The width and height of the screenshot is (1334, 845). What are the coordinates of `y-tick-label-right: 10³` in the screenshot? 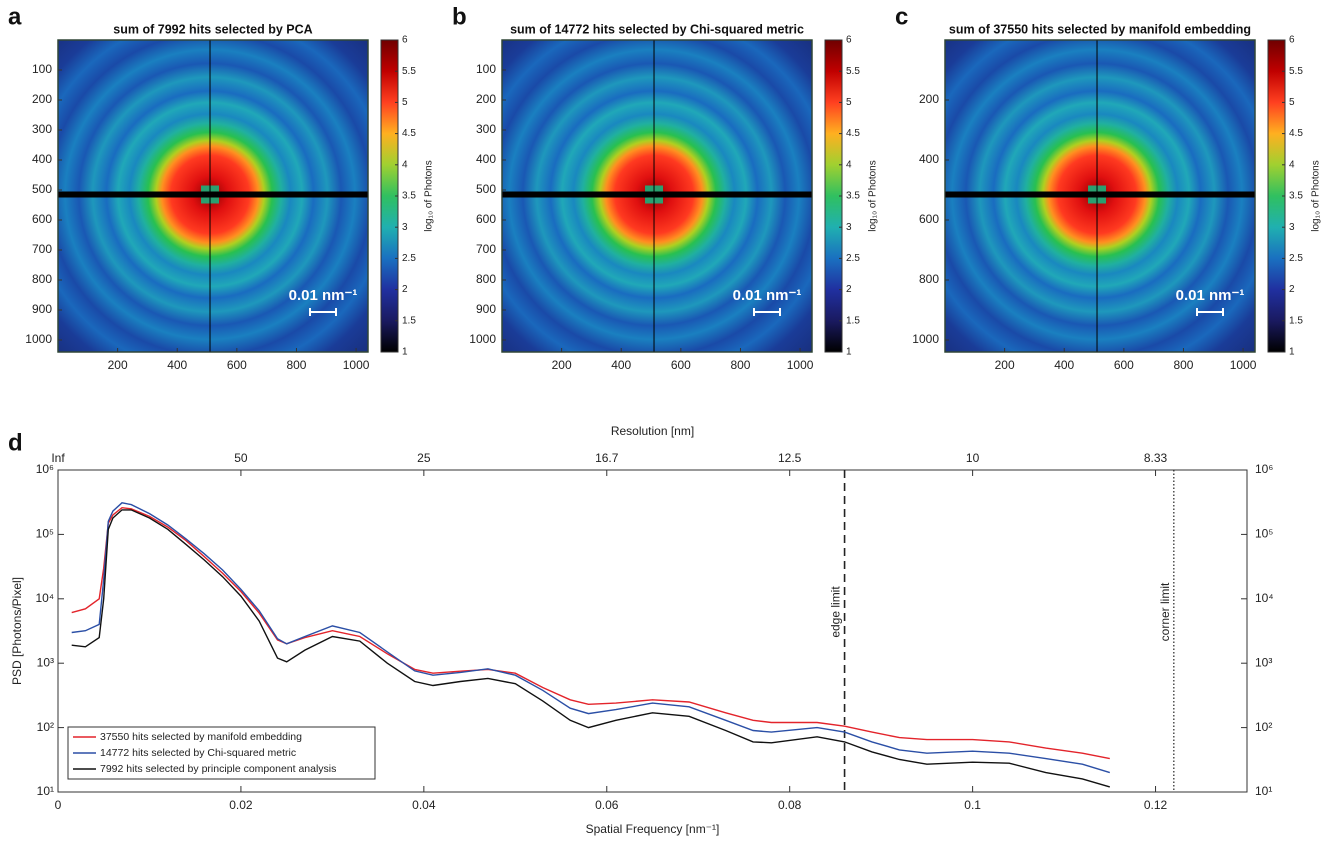 It's located at (1263, 662).